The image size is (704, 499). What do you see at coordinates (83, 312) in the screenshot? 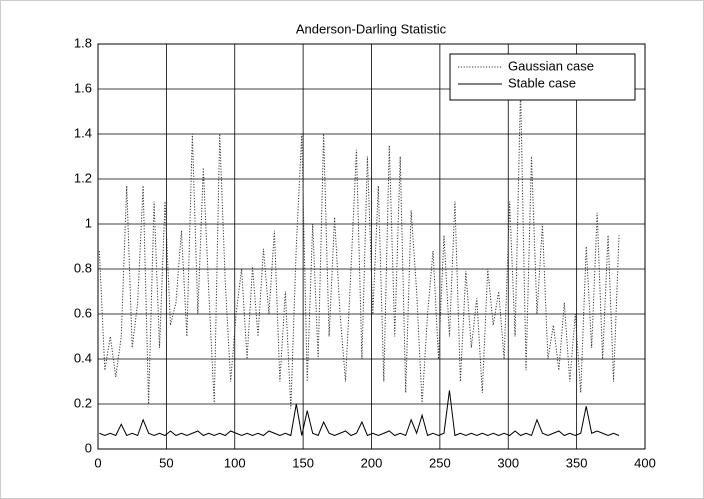
I see `y-tick-label: 0.6` at bounding box center [83, 312].